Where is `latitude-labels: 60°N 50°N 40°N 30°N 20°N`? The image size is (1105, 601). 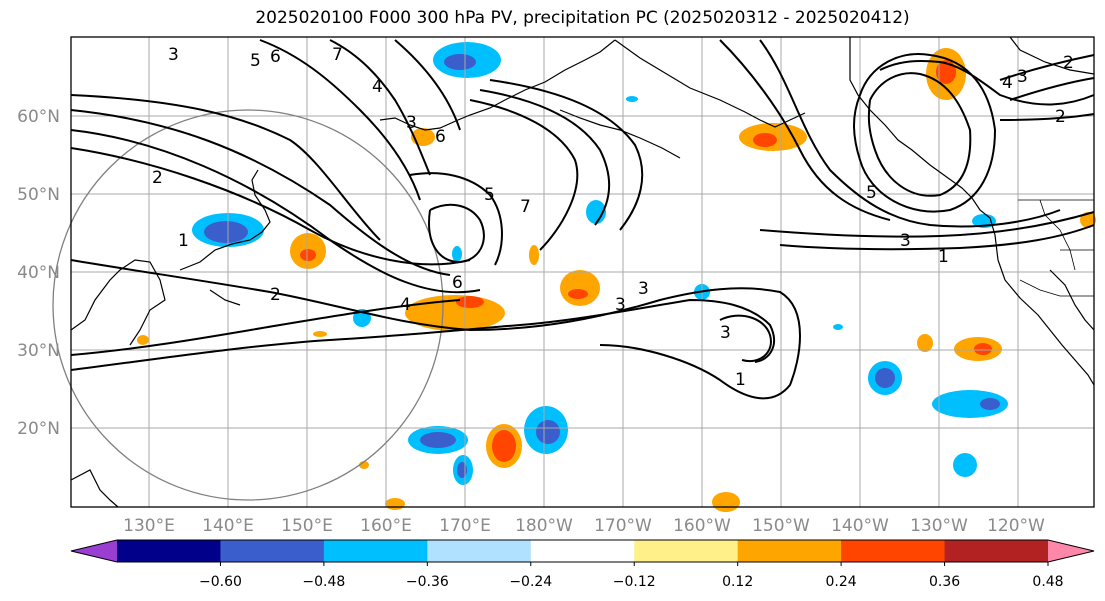
latitude-labels: 60°N 50°N 40°N 30°N 20°N is located at coordinates (38, 273).